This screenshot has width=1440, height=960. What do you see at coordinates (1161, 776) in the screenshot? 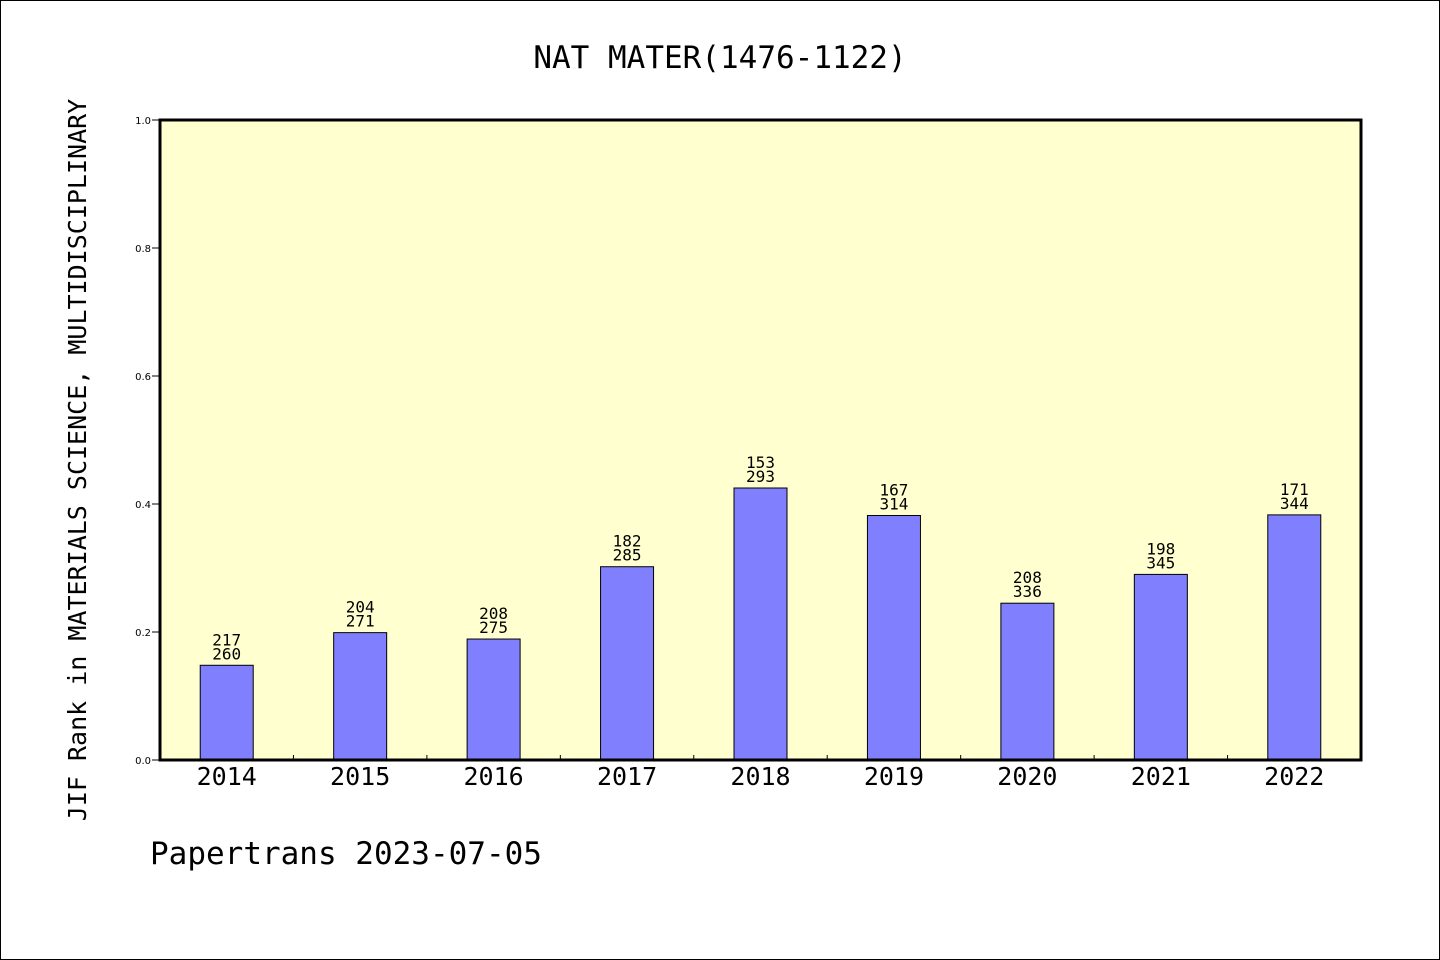
I see `x-tick-label: 2021` at bounding box center [1161, 776].